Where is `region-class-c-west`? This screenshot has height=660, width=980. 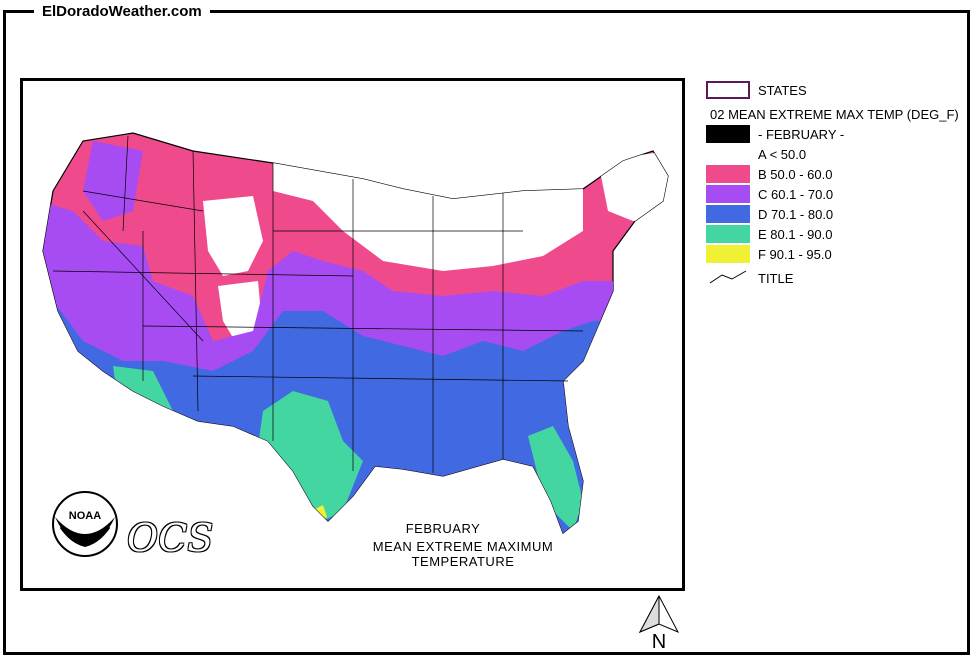
region-class-c-west is located at coordinates (113, 181).